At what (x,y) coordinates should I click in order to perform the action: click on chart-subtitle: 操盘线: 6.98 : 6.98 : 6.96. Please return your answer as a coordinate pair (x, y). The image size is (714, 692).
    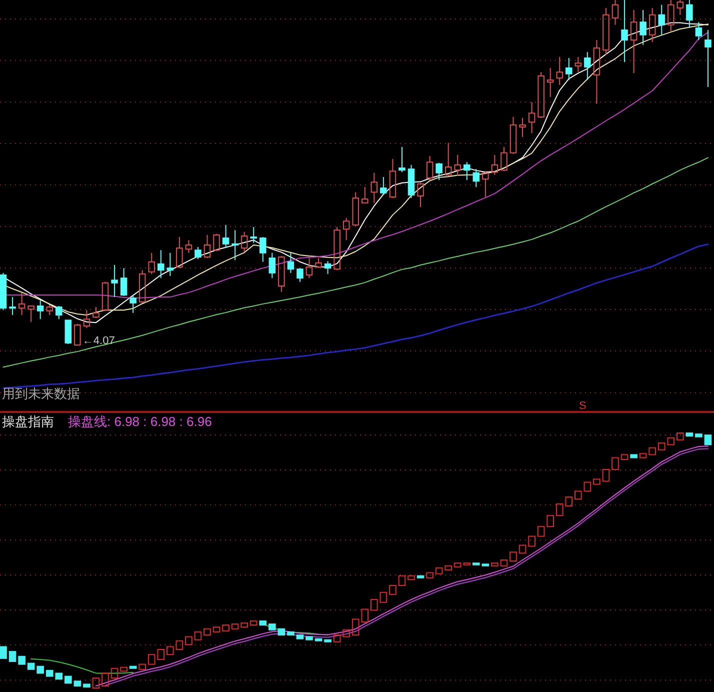
    Looking at the image, I should click on (140, 421).